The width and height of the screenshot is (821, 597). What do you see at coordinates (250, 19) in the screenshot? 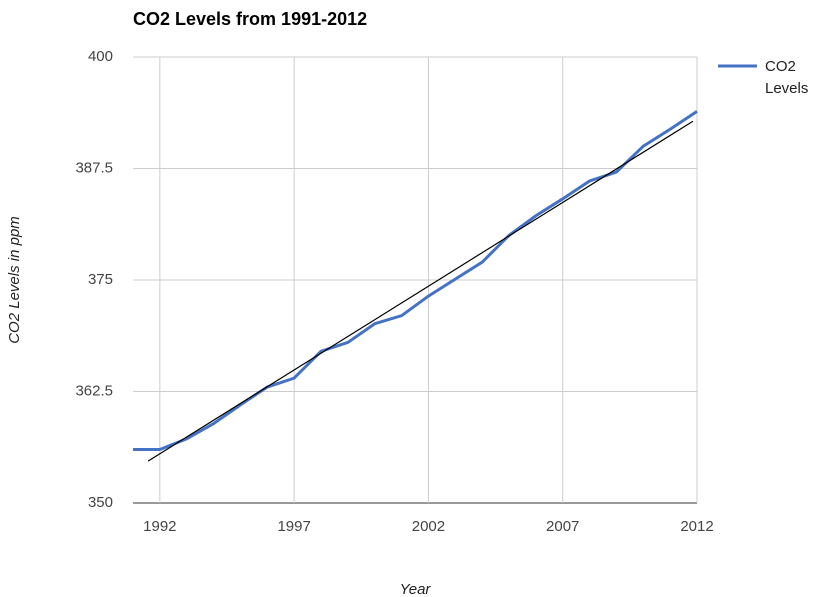
I see `chart-title: CO2 Levels from 1991-2012` at bounding box center [250, 19].